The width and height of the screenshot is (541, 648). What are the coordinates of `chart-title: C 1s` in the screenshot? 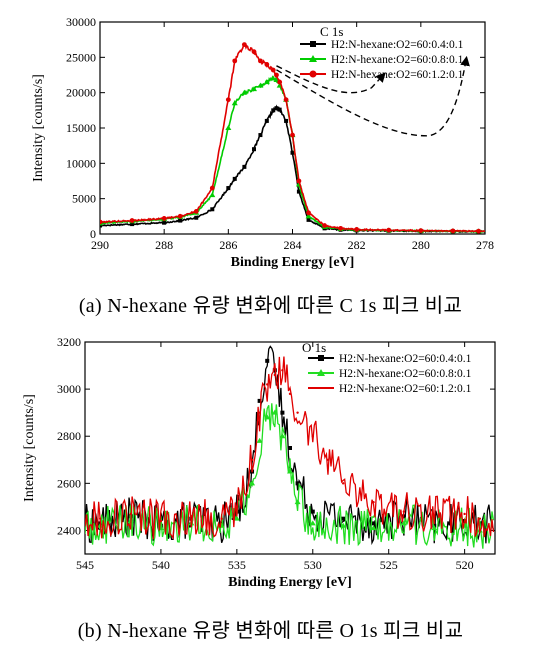 It's located at (331, 31).